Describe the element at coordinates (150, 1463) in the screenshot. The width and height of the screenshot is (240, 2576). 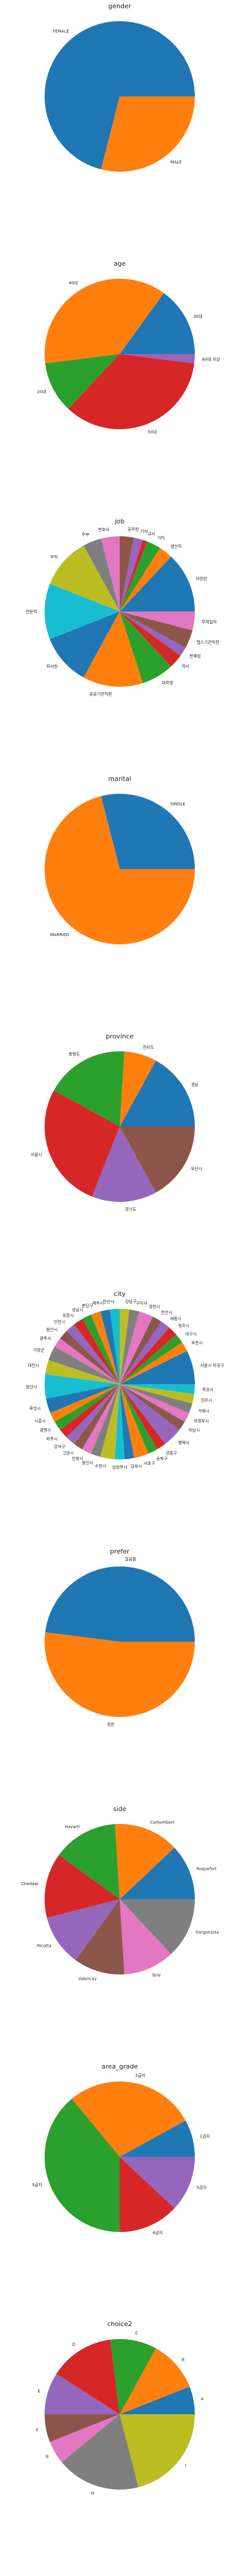
I see `slice-label: 서초구` at that location.